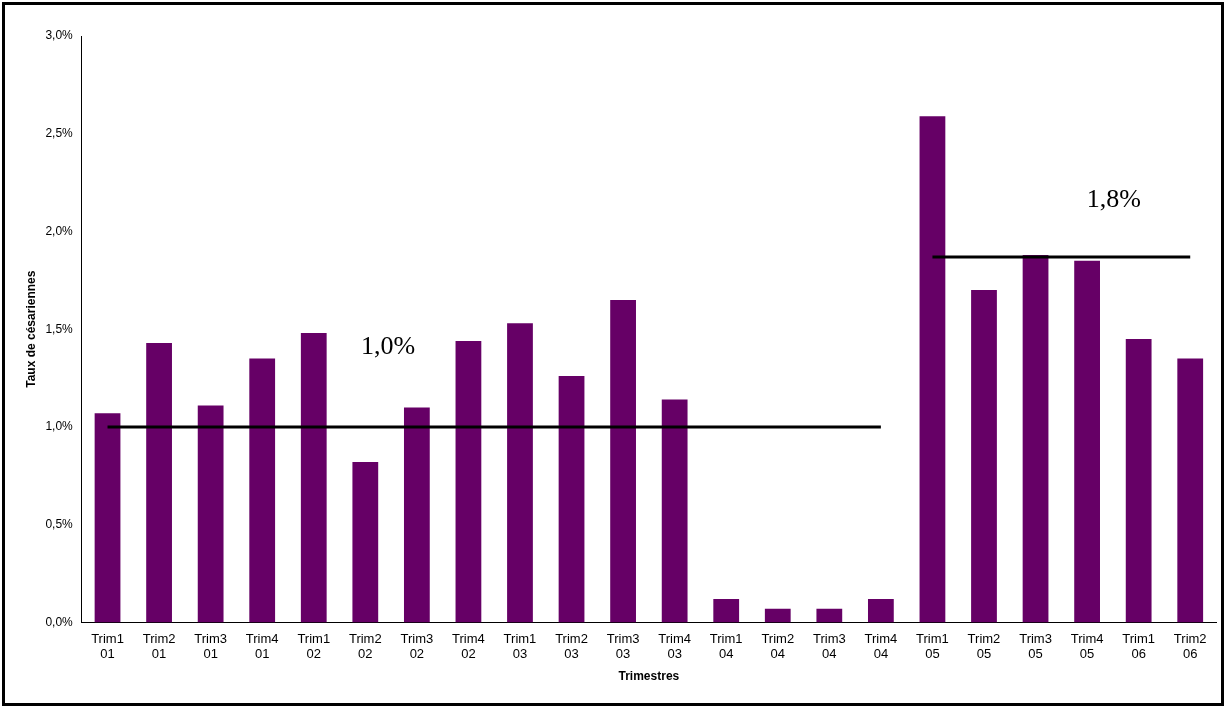 The height and width of the screenshot is (706, 1224). What do you see at coordinates (388, 345) in the screenshot?
I see `annotation: 1,0%` at bounding box center [388, 345].